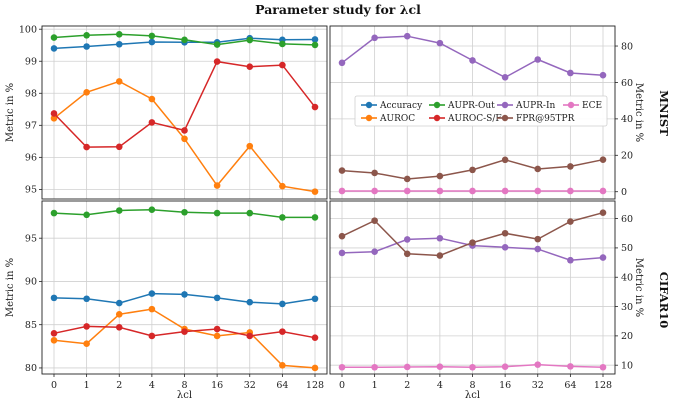 The image size is (677, 410). Describe the element at coordinates (401, 106) in the screenshot. I see `legend-label: Accuracy` at that location.